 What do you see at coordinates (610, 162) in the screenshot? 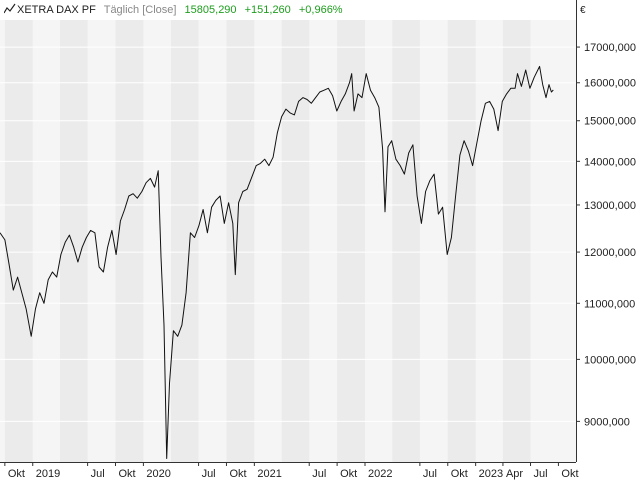
I see `y-tick-label: 14000,000` at bounding box center [610, 162].